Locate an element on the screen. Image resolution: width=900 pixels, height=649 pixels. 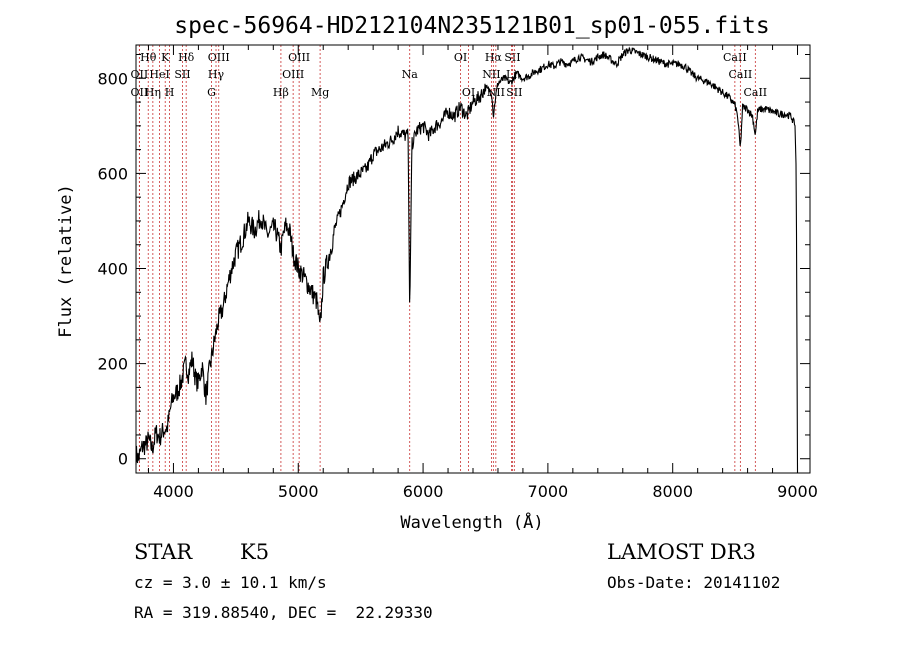
x-tick-label: 4000 is located at coordinates (173, 491).